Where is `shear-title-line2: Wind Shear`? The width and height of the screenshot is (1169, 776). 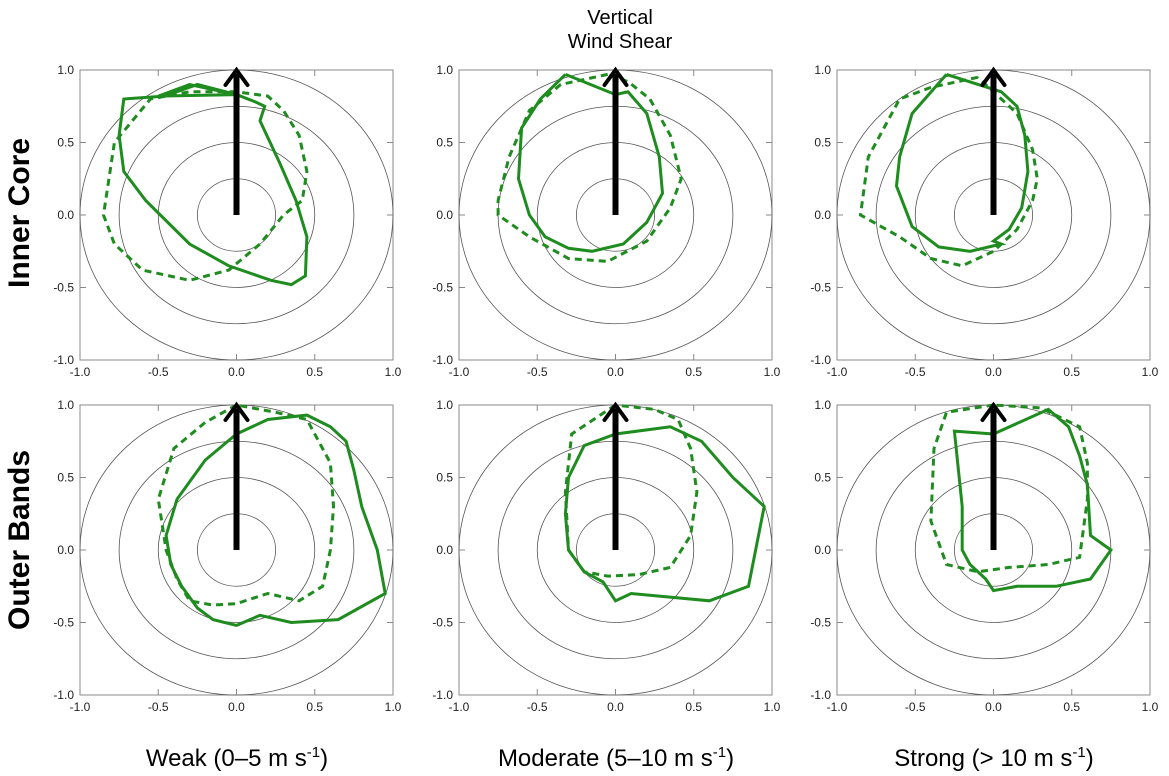 shear-title-line2: Wind Shear is located at coordinates (620, 42).